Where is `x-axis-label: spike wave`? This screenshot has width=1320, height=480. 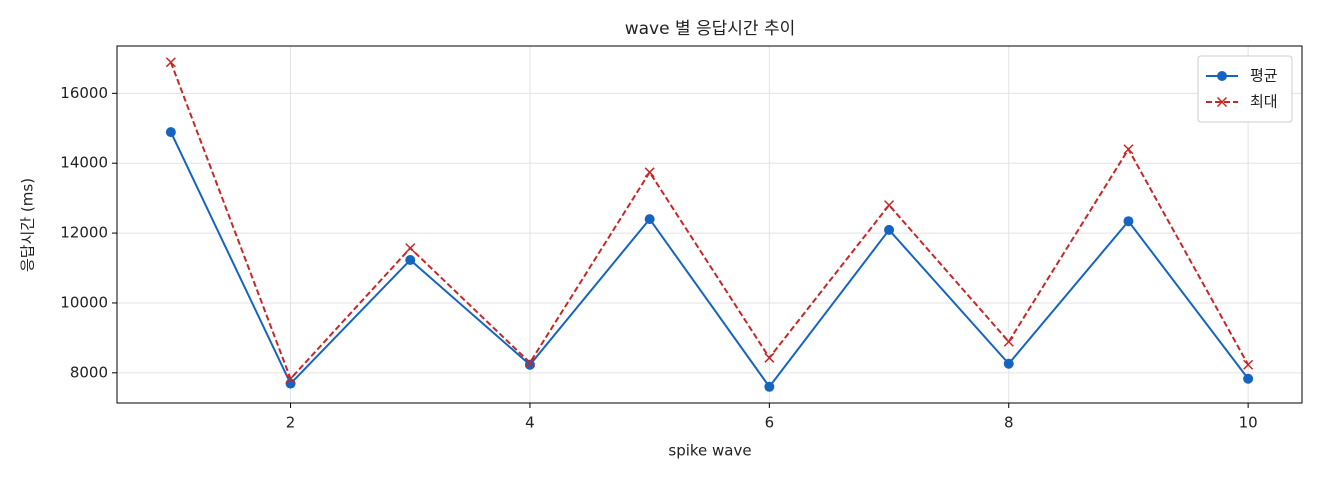
x-axis-label: spike wave is located at coordinates (709, 451).